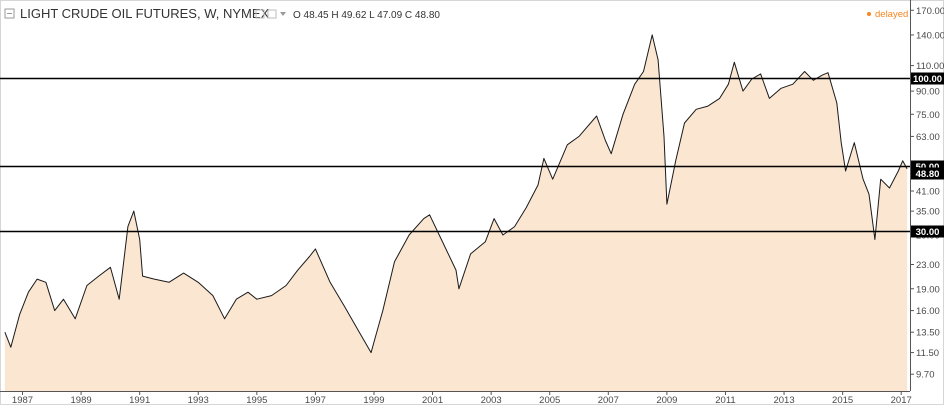  Describe the element at coordinates (901, 400) in the screenshot. I see `x-tick-label: 2017` at that location.